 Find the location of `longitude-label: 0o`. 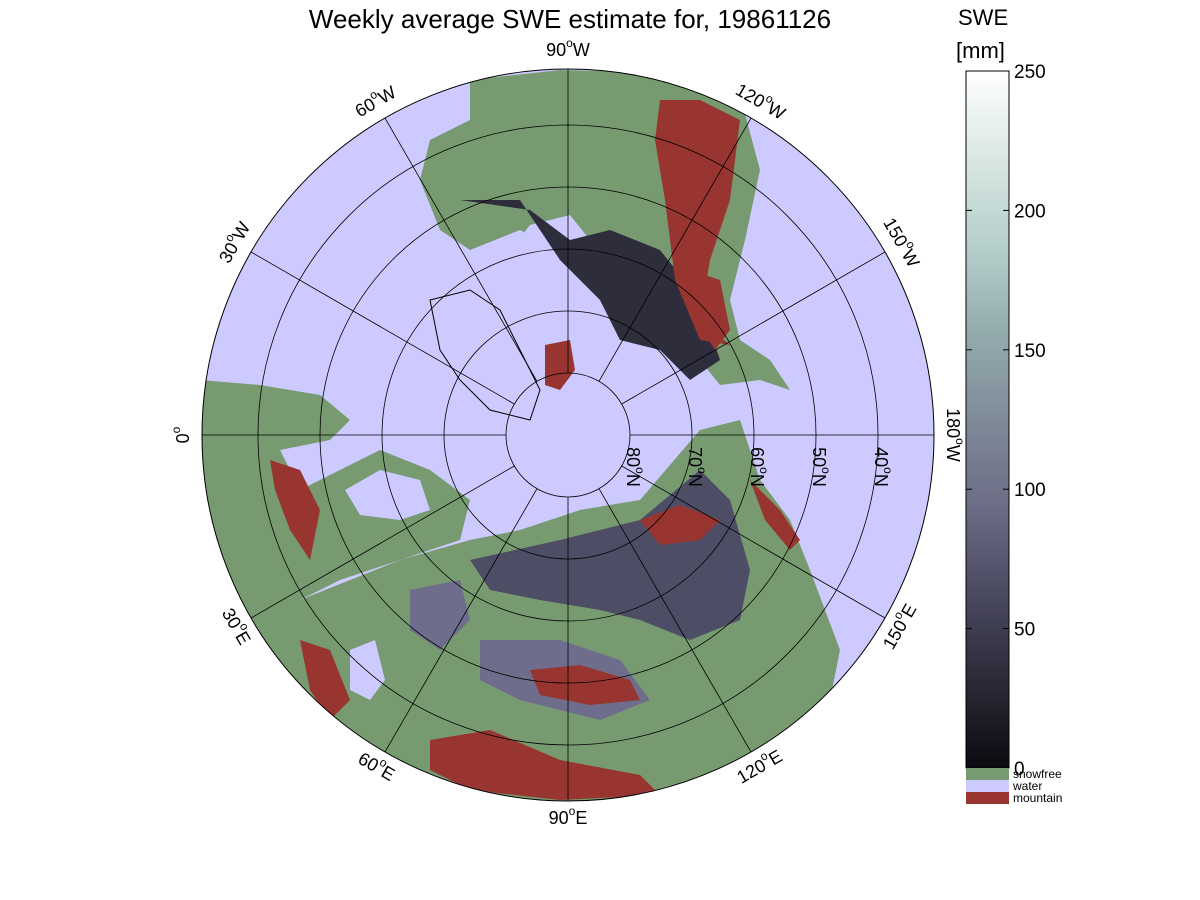

longitude-label: 0o is located at coordinates (181, 434).